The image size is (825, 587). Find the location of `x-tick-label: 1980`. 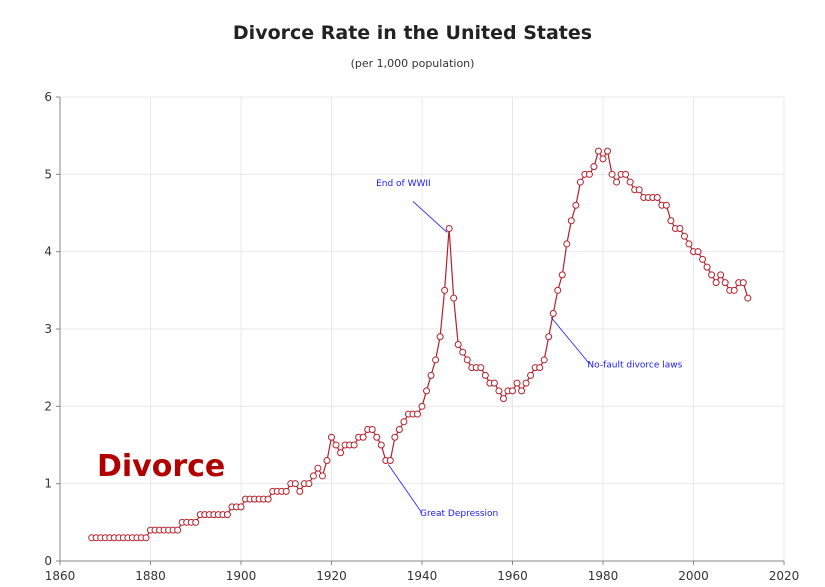

x-tick-label: 1980 is located at coordinates (603, 576).